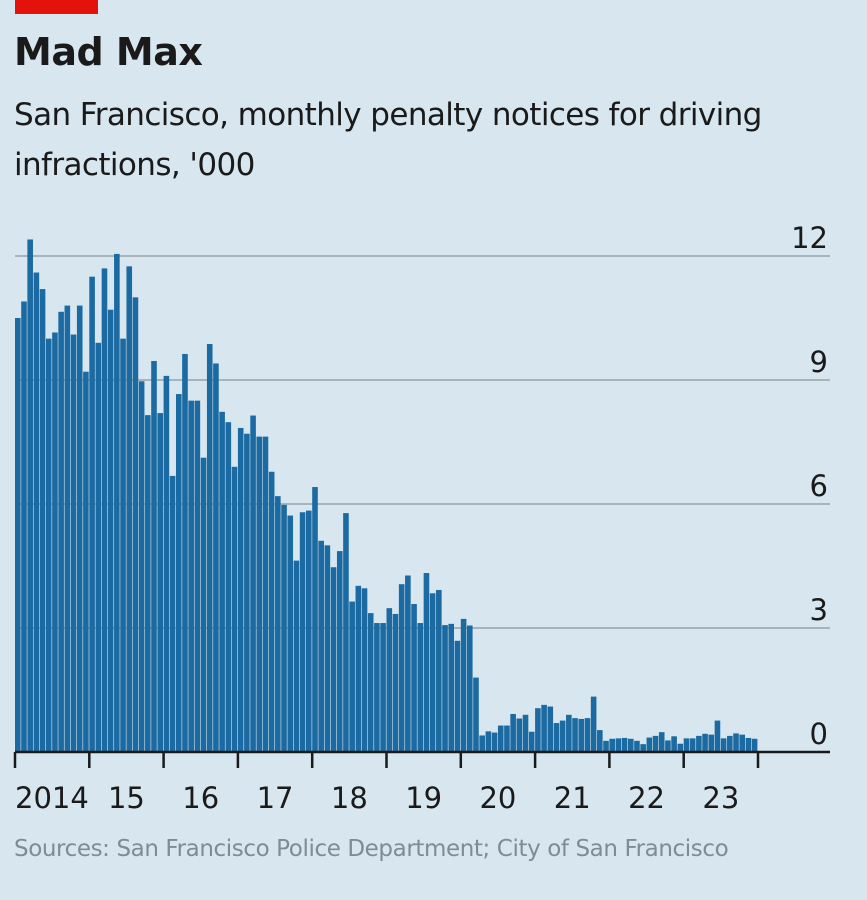  I want to click on x-tick-label: 20, so click(497, 798).